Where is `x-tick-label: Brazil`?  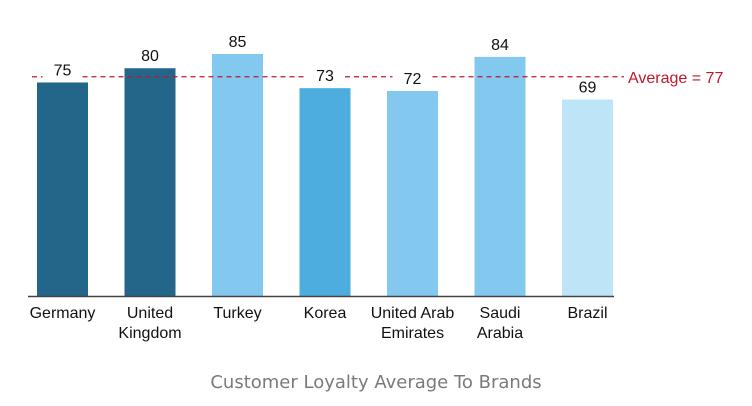
x-tick-label: Brazil is located at coordinates (587, 313).